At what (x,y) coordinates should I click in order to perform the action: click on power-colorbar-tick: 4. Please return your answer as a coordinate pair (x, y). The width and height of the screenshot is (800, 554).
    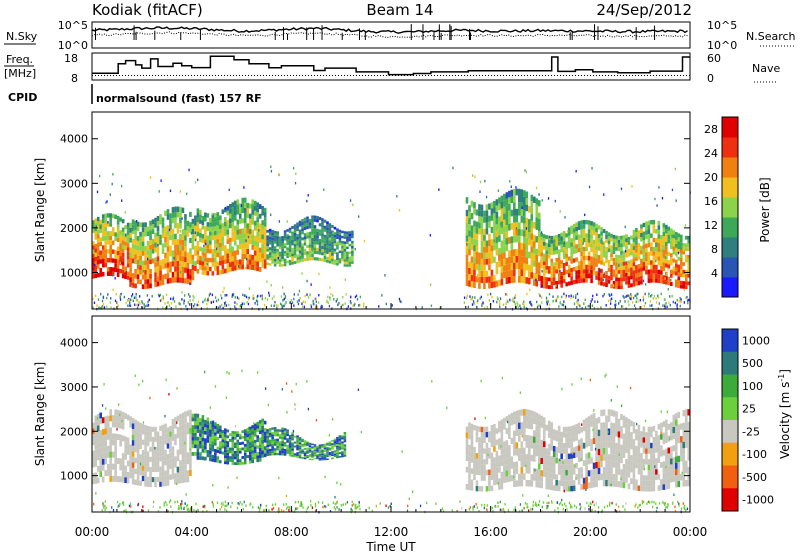
    Looking at the image, I should click on (714, 273).